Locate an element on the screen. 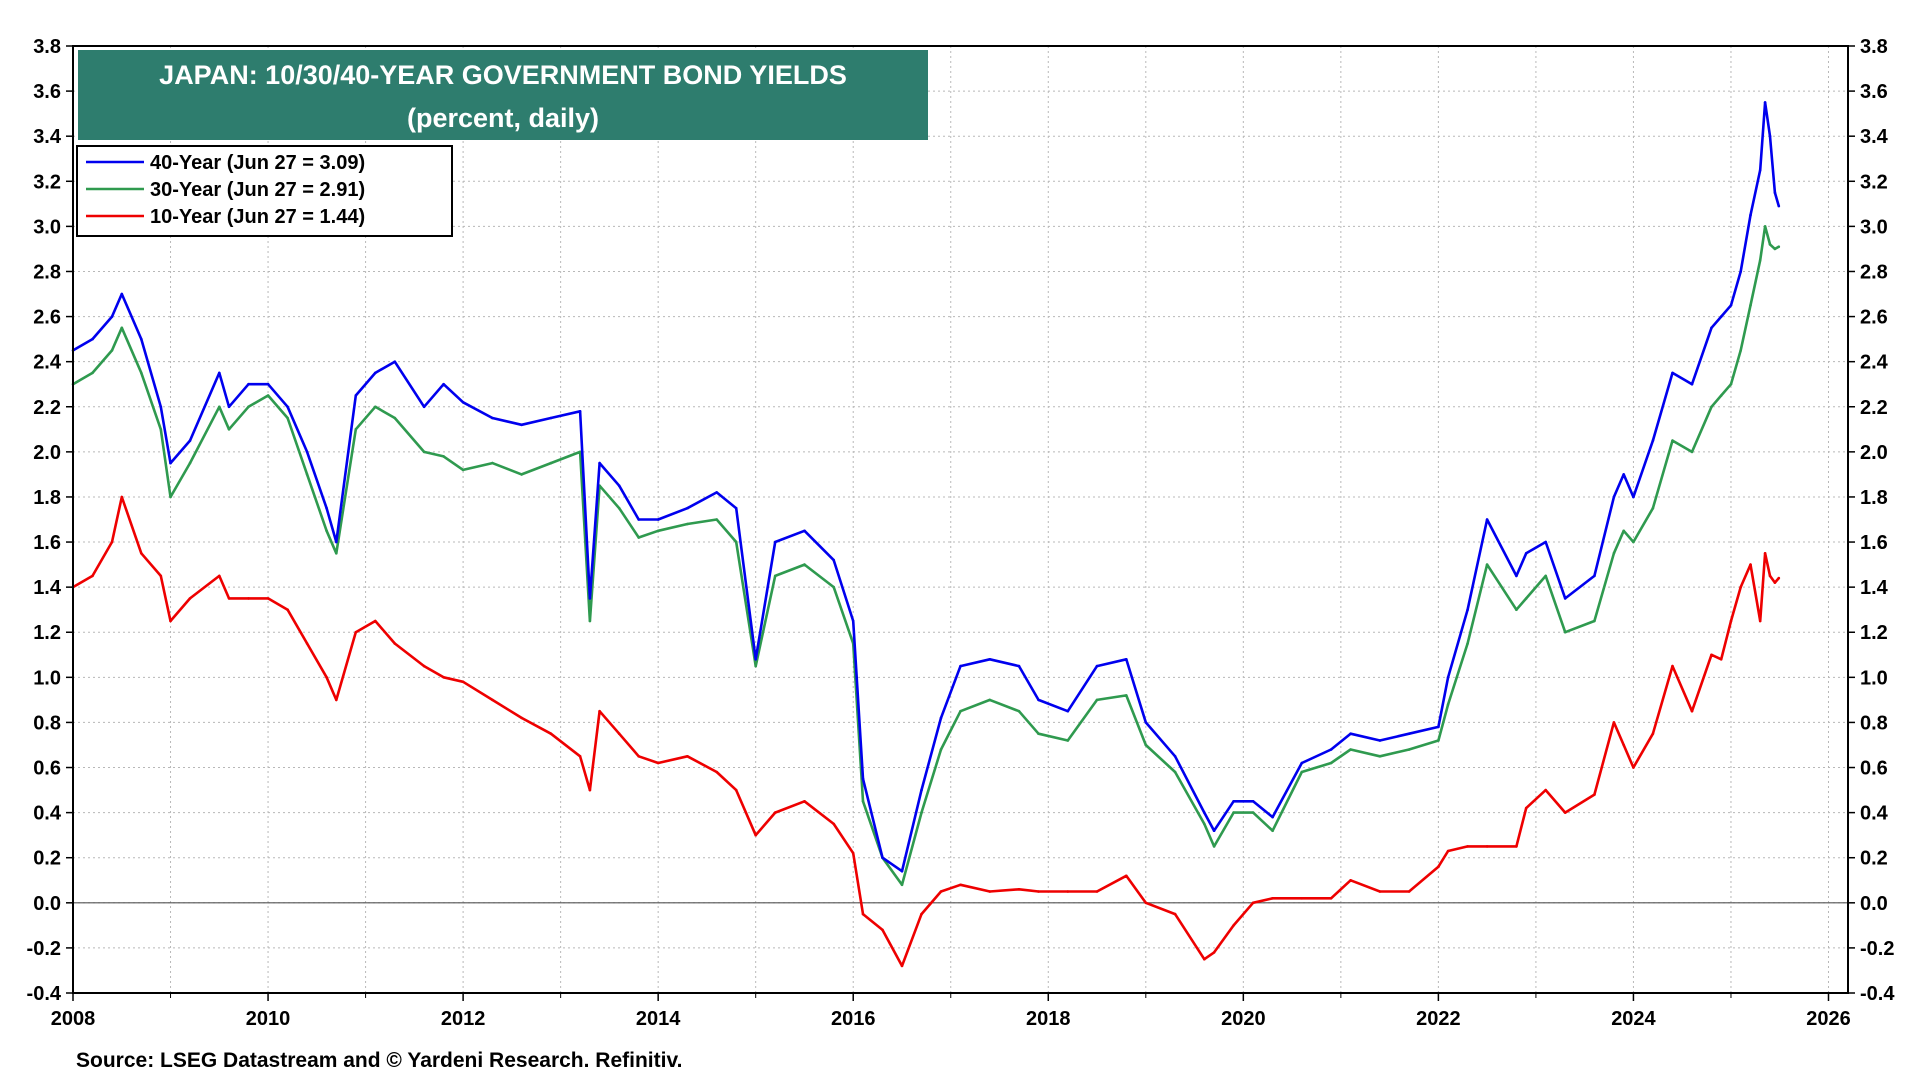  y-tick-label-right: 3.6 is located at coordinates (1874, 92).